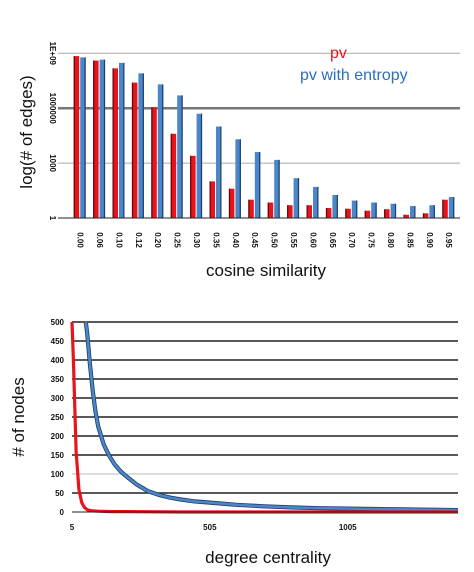 Image resolution: width=474 pixels, height=572 pixels. I want to click on bar-chart-y-title: log(# of edges), so click(26, 131).